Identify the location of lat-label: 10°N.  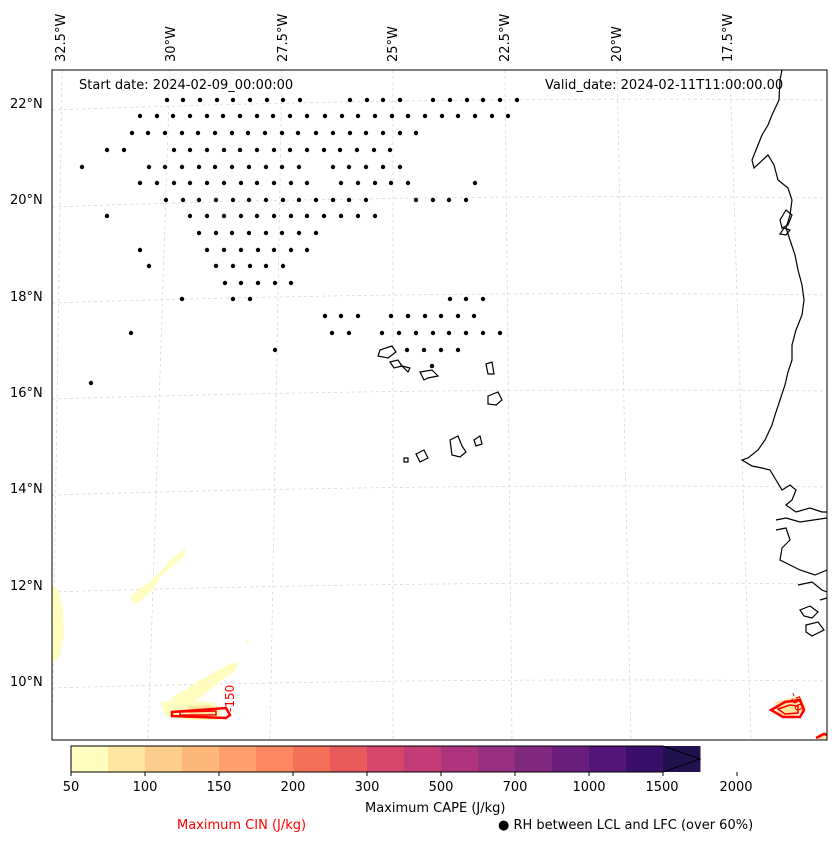
(26, 682).